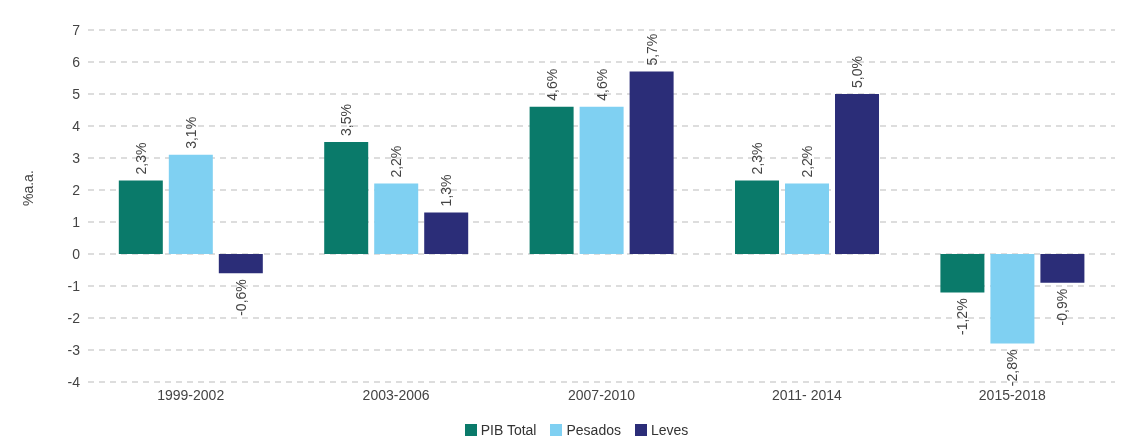  What do you see at coordinates (962, 316) in the screenshot?
I see `data-label: -1,2%` at bounding box center [962, 316].